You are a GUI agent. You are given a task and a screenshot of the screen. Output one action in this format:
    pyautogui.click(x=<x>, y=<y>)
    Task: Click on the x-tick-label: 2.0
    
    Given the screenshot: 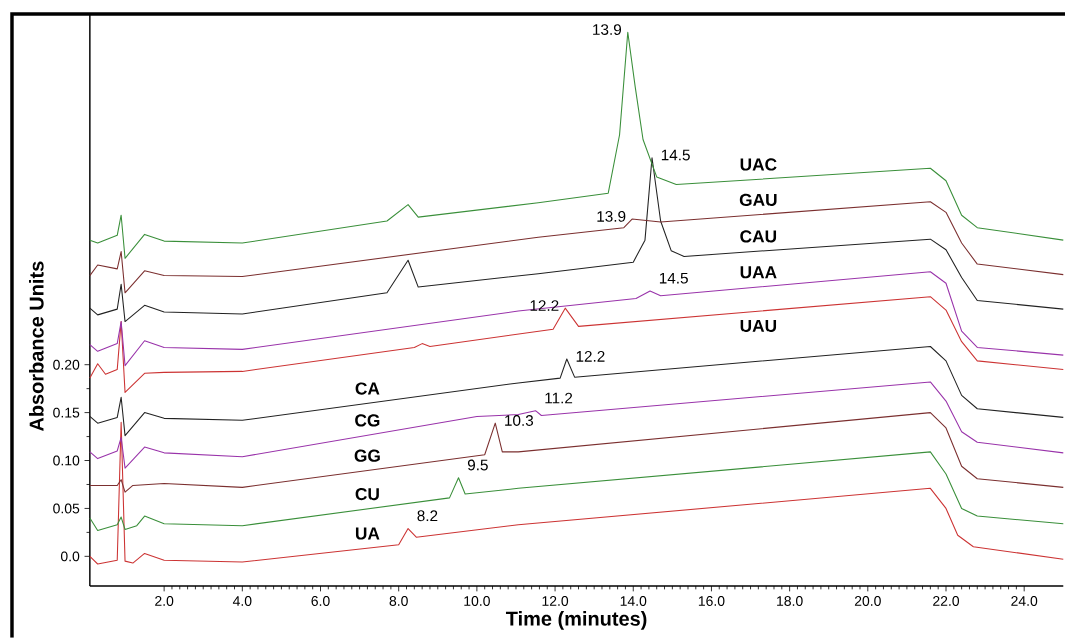 What is the action you would take?
    pyautogui.click(x=164, y=601)
    